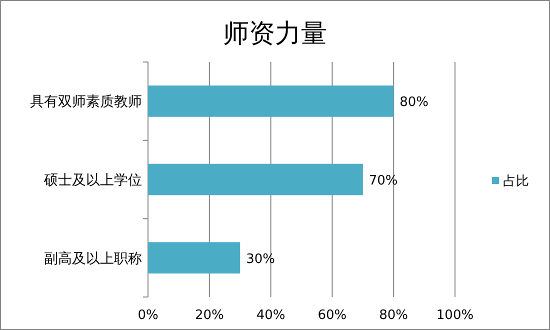 The width and height of the screenshot is (550, 330). Describe the element at coordinates (148, 315) in the screenshot. I see `x-tick-label: 0%` at that location.